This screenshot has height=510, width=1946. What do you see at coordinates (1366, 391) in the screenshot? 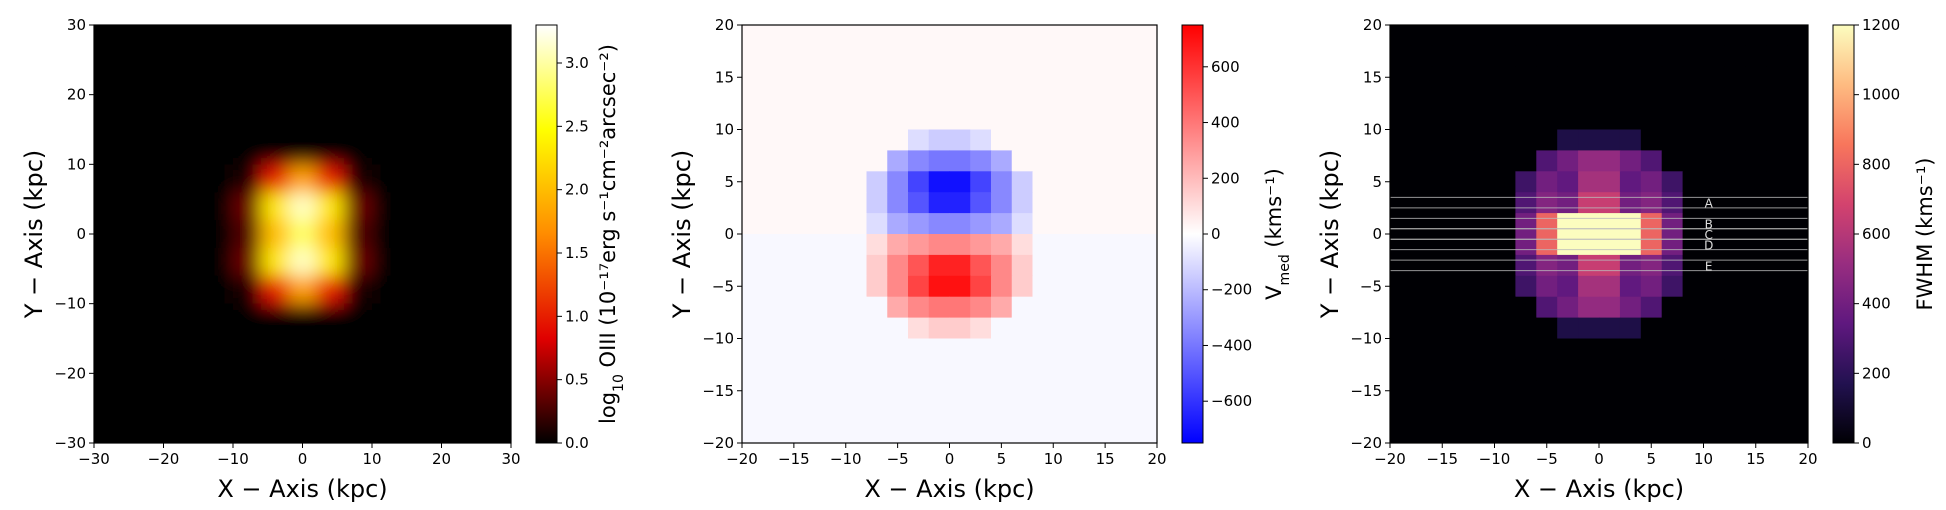
I see `y-tick-label: −15` at bounding box center [1366, 391].